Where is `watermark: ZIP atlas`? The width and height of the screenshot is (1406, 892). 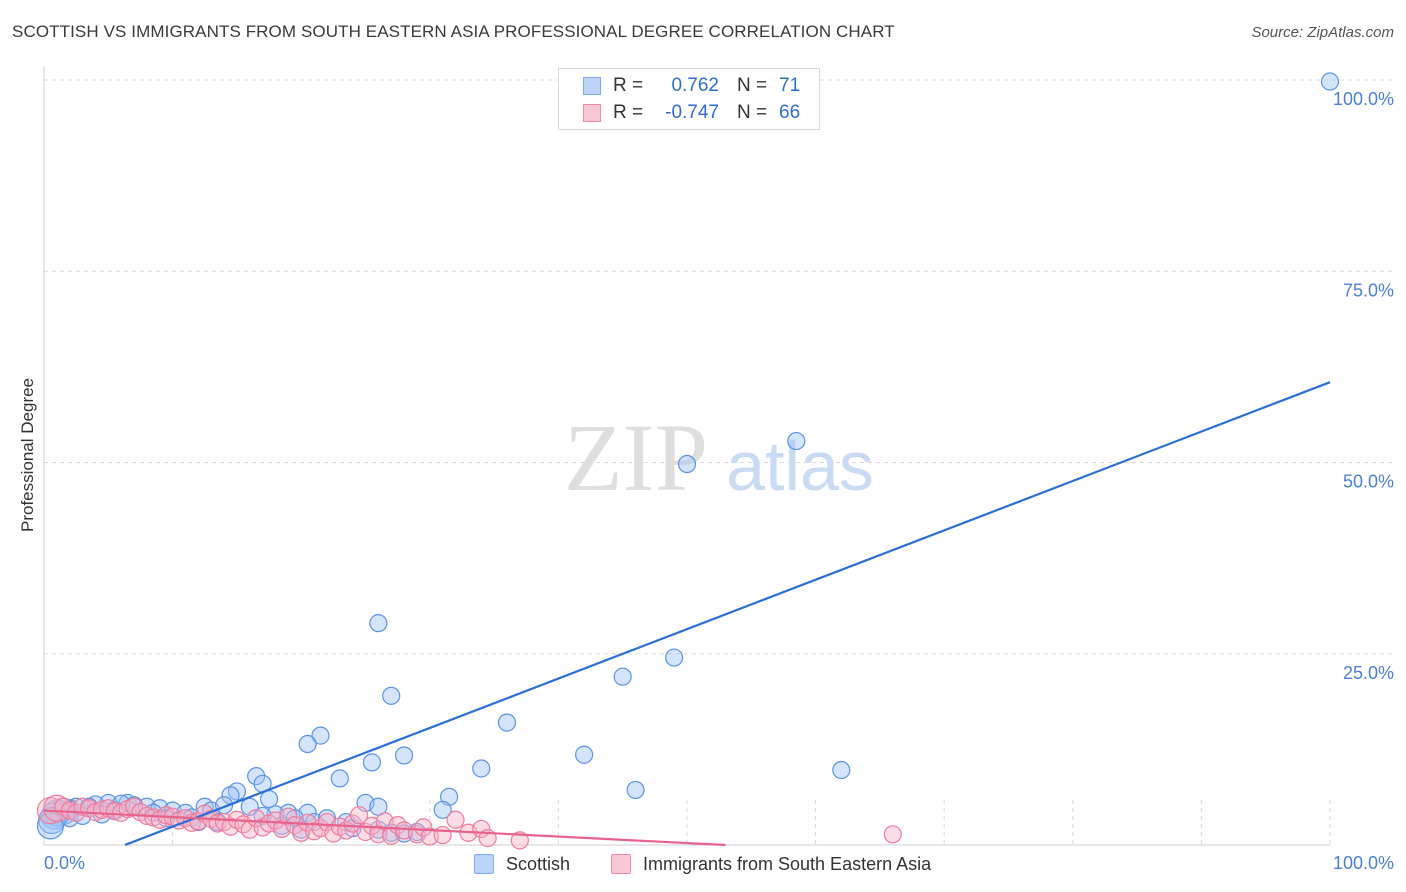 watermark: ZIP atlas is located at coordinates (719, 457).